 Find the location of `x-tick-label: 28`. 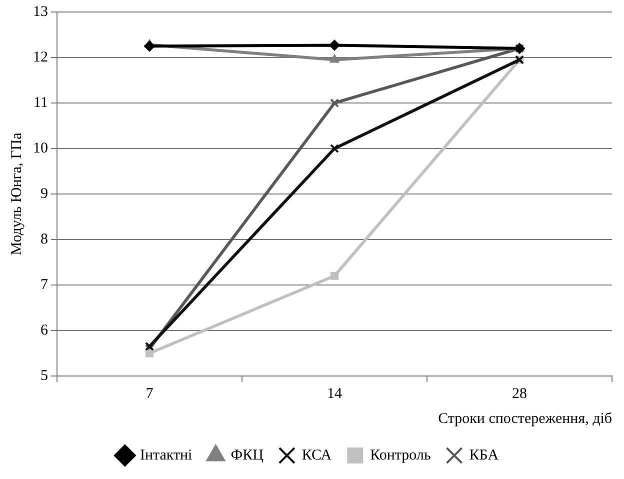

x-tick-label: 28 is located at coordinates (519, 394).